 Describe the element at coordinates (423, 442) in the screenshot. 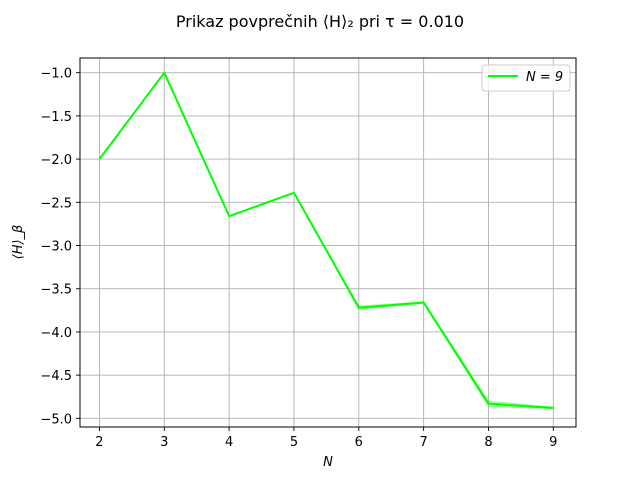

I see `x-tick-label: 7` at that location.